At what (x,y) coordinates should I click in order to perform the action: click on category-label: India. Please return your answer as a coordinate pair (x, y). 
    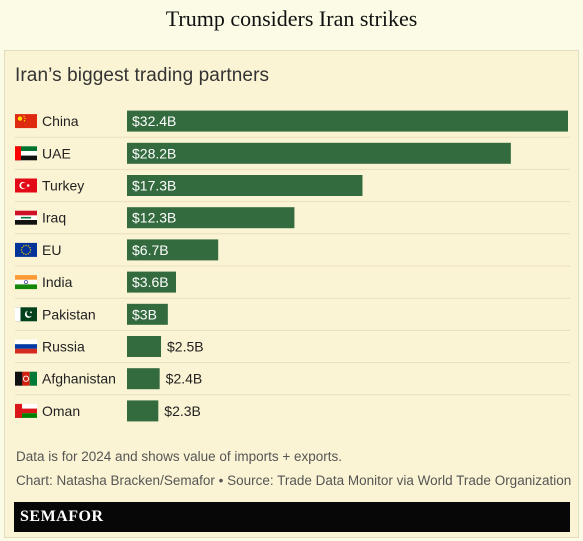
    Looking at the image, I should click on (57, 282).